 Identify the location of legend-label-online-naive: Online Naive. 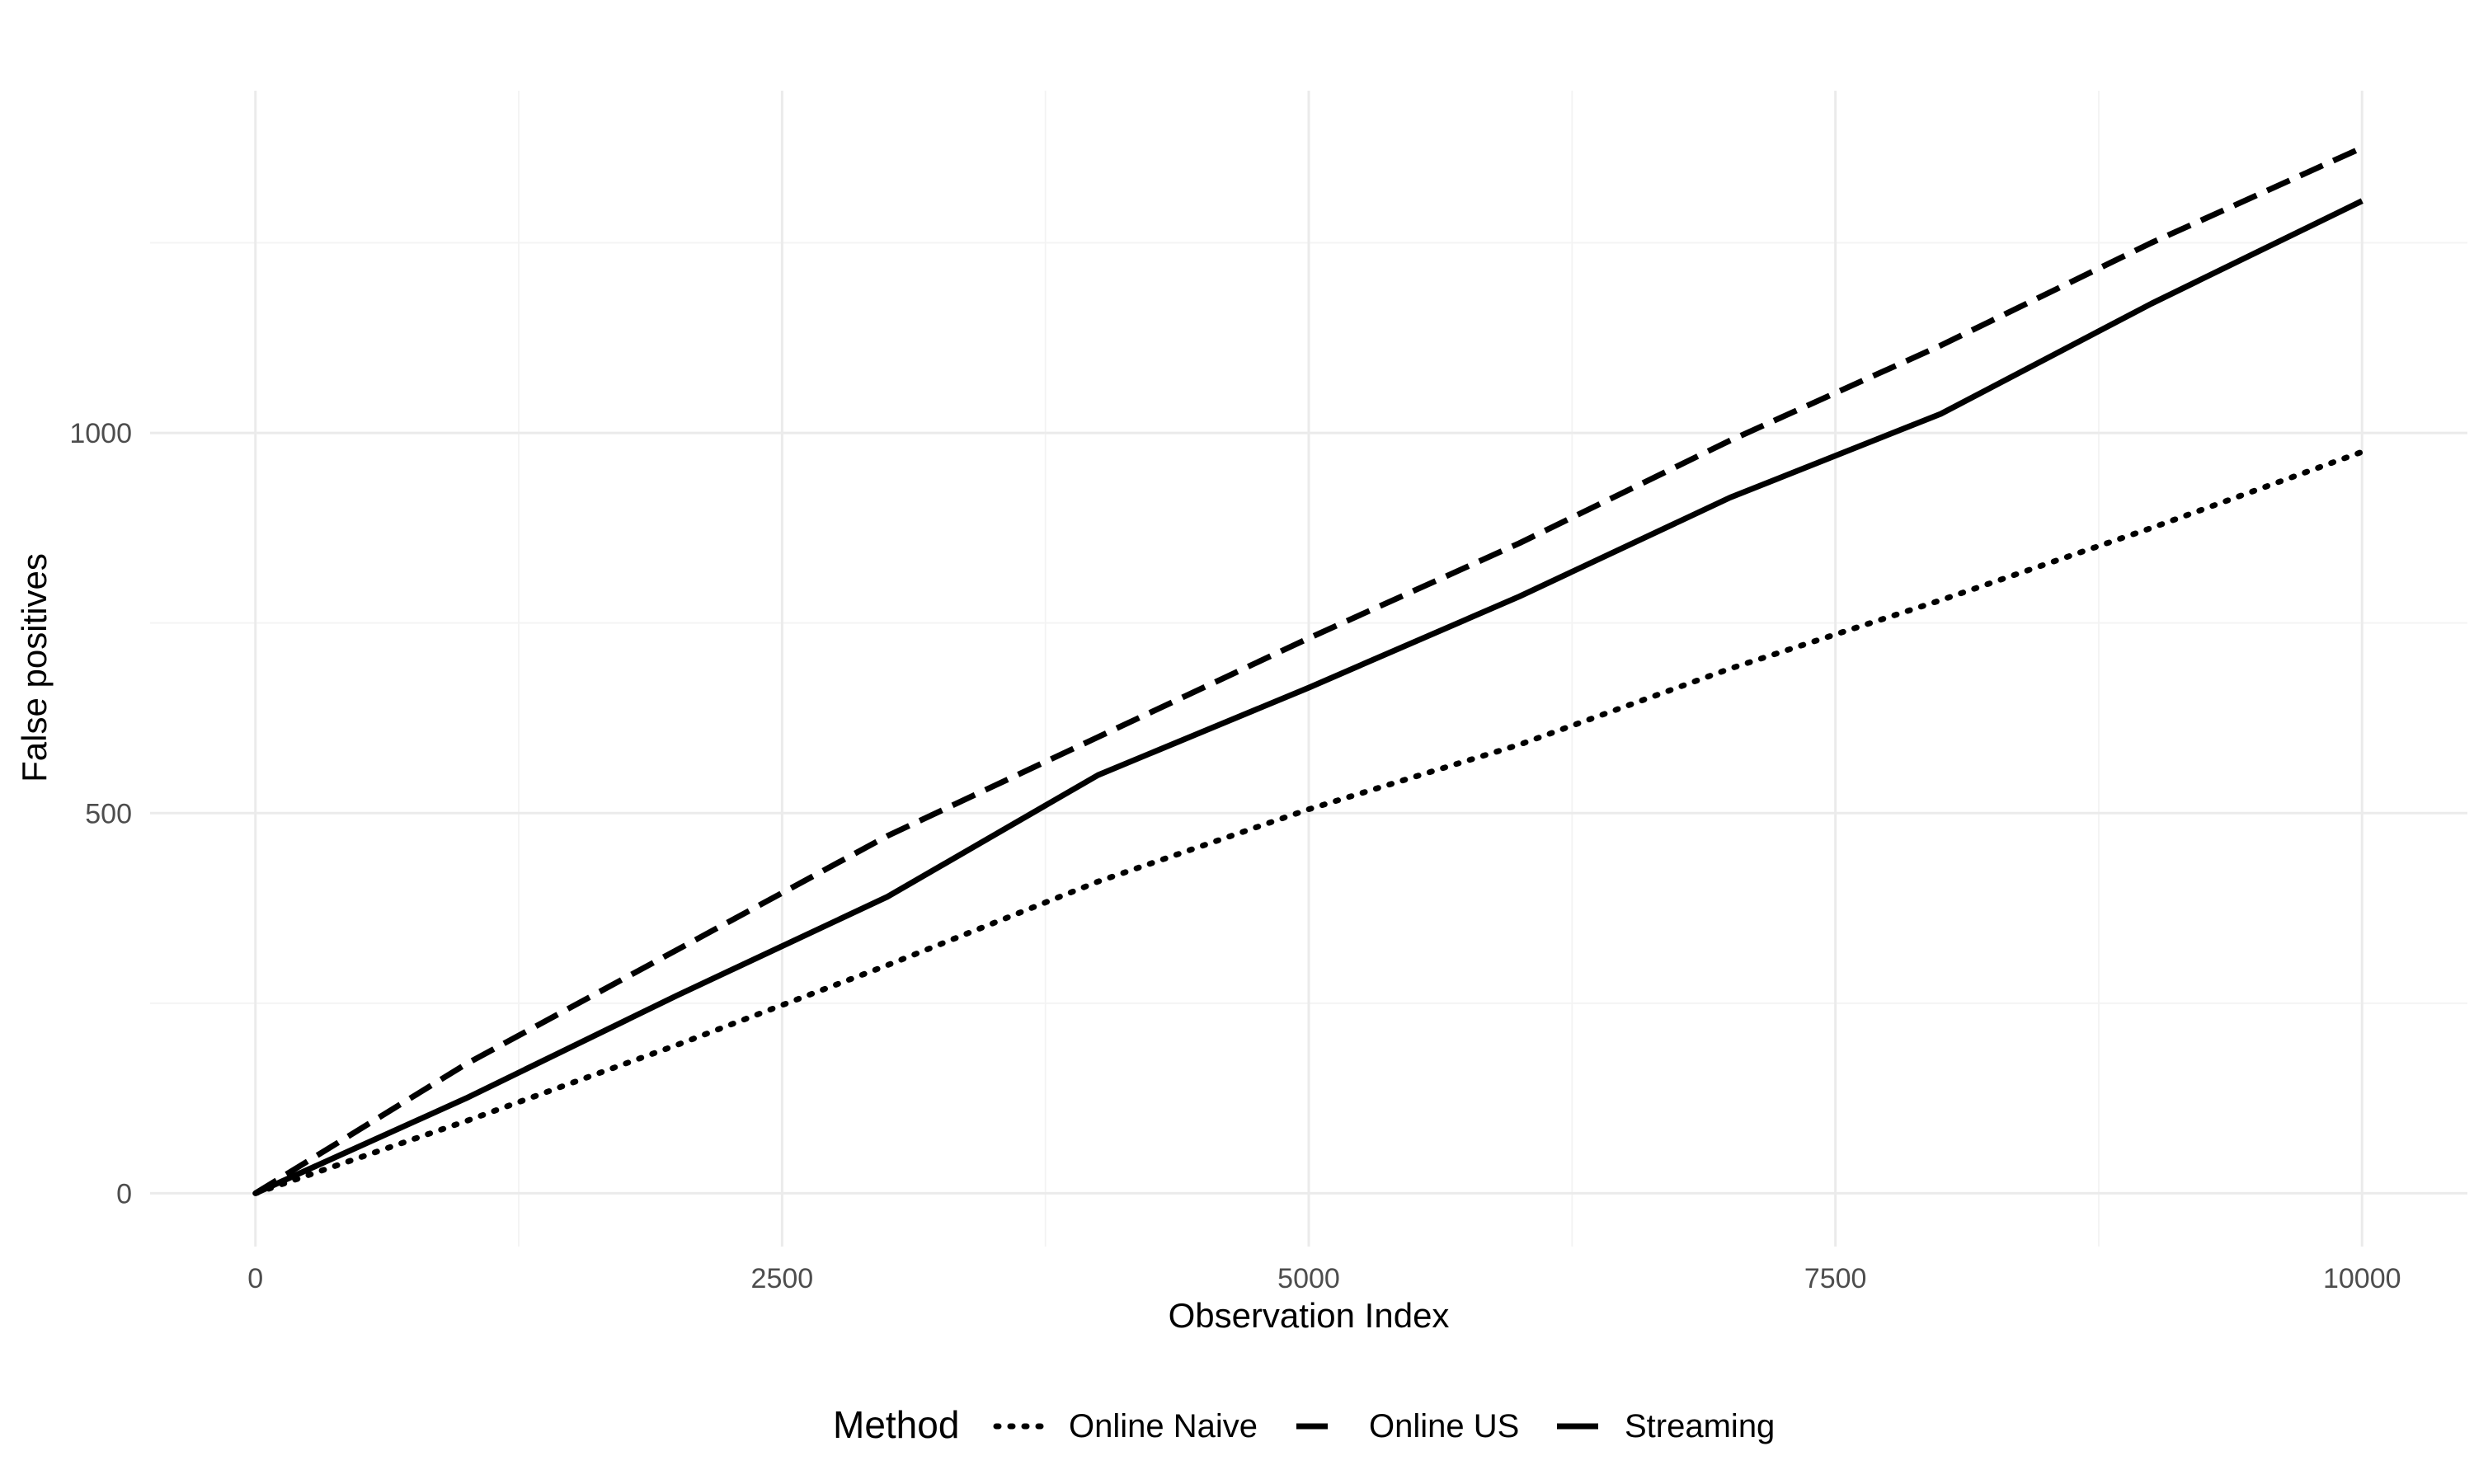
(1163, 1426).